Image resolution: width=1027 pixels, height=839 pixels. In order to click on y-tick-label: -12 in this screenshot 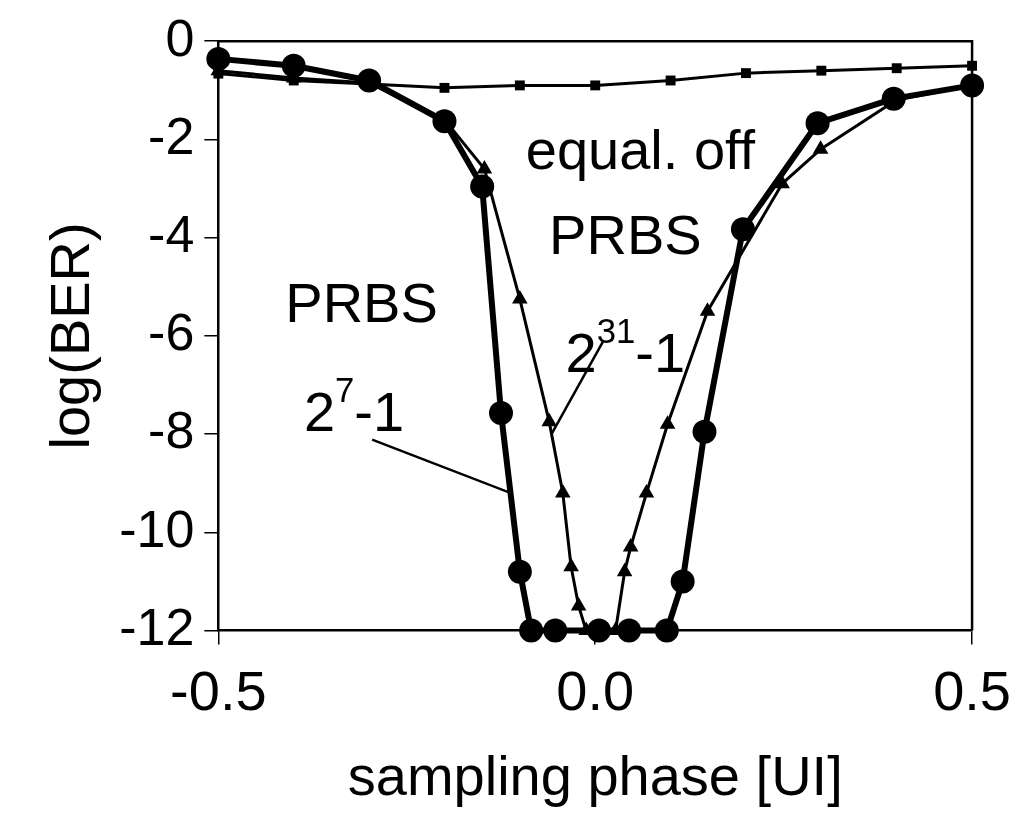, I will do `click(157, 626)`.